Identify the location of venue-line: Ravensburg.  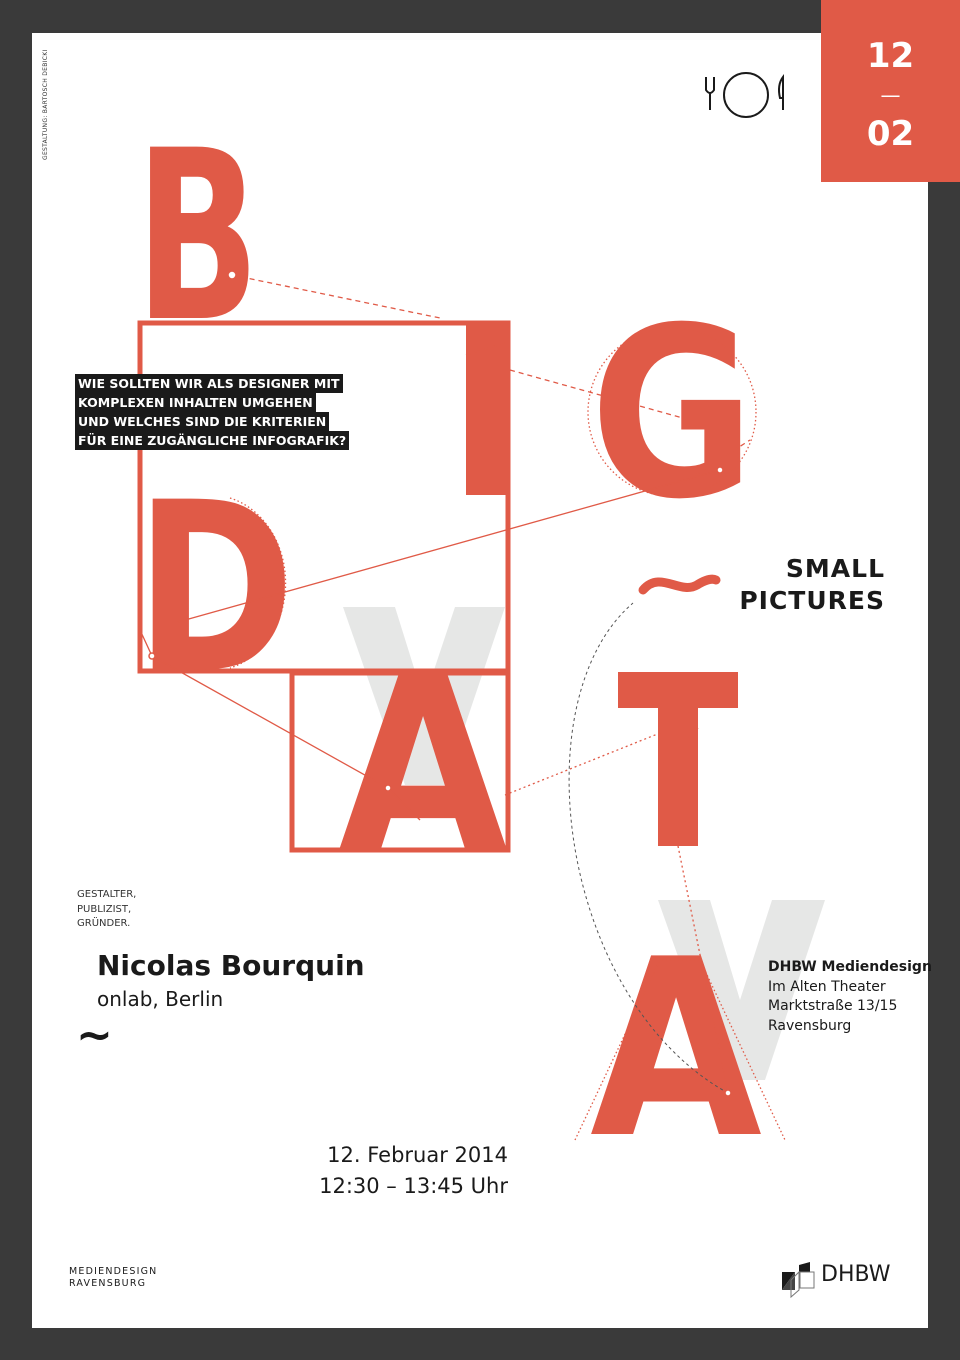
(810, 1025).